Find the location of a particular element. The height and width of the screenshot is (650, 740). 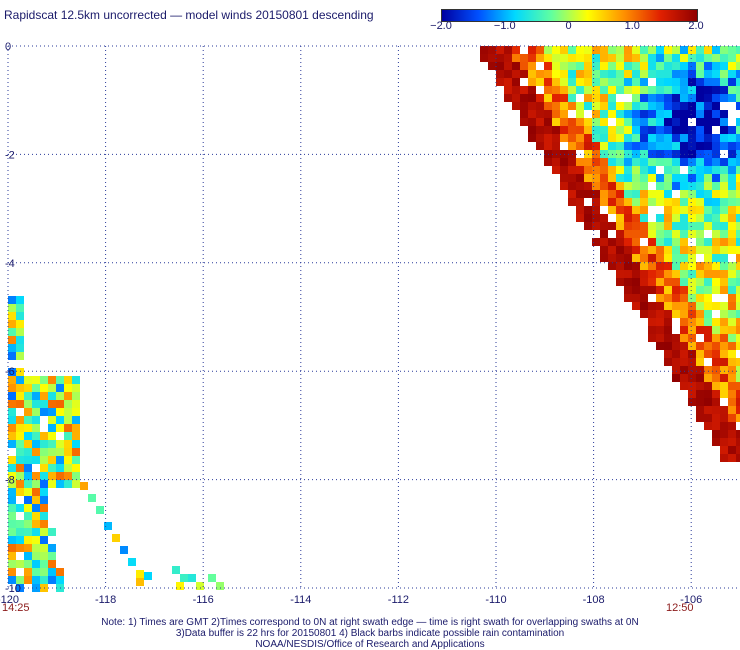

lat-tick-label: -8 is located at coordinates (10, 481).